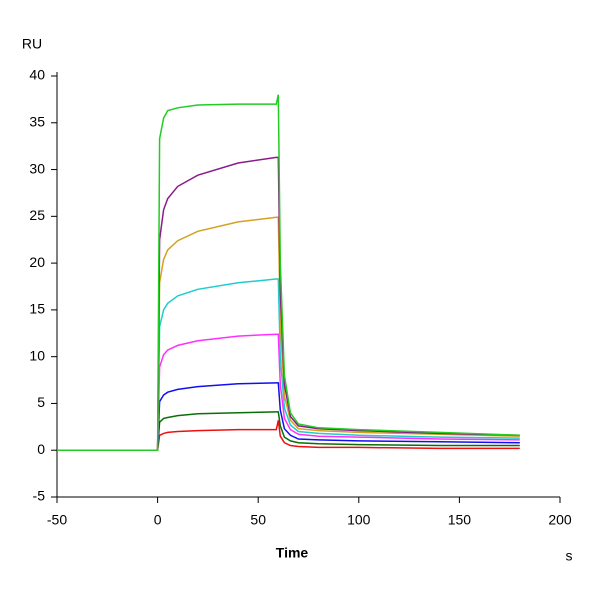 This screenshot has width=600, height=600. What do you see at coordinates (37, 355) in the screenshot?
I see `y-tick-label: 10` at bounding box center [37, 355].